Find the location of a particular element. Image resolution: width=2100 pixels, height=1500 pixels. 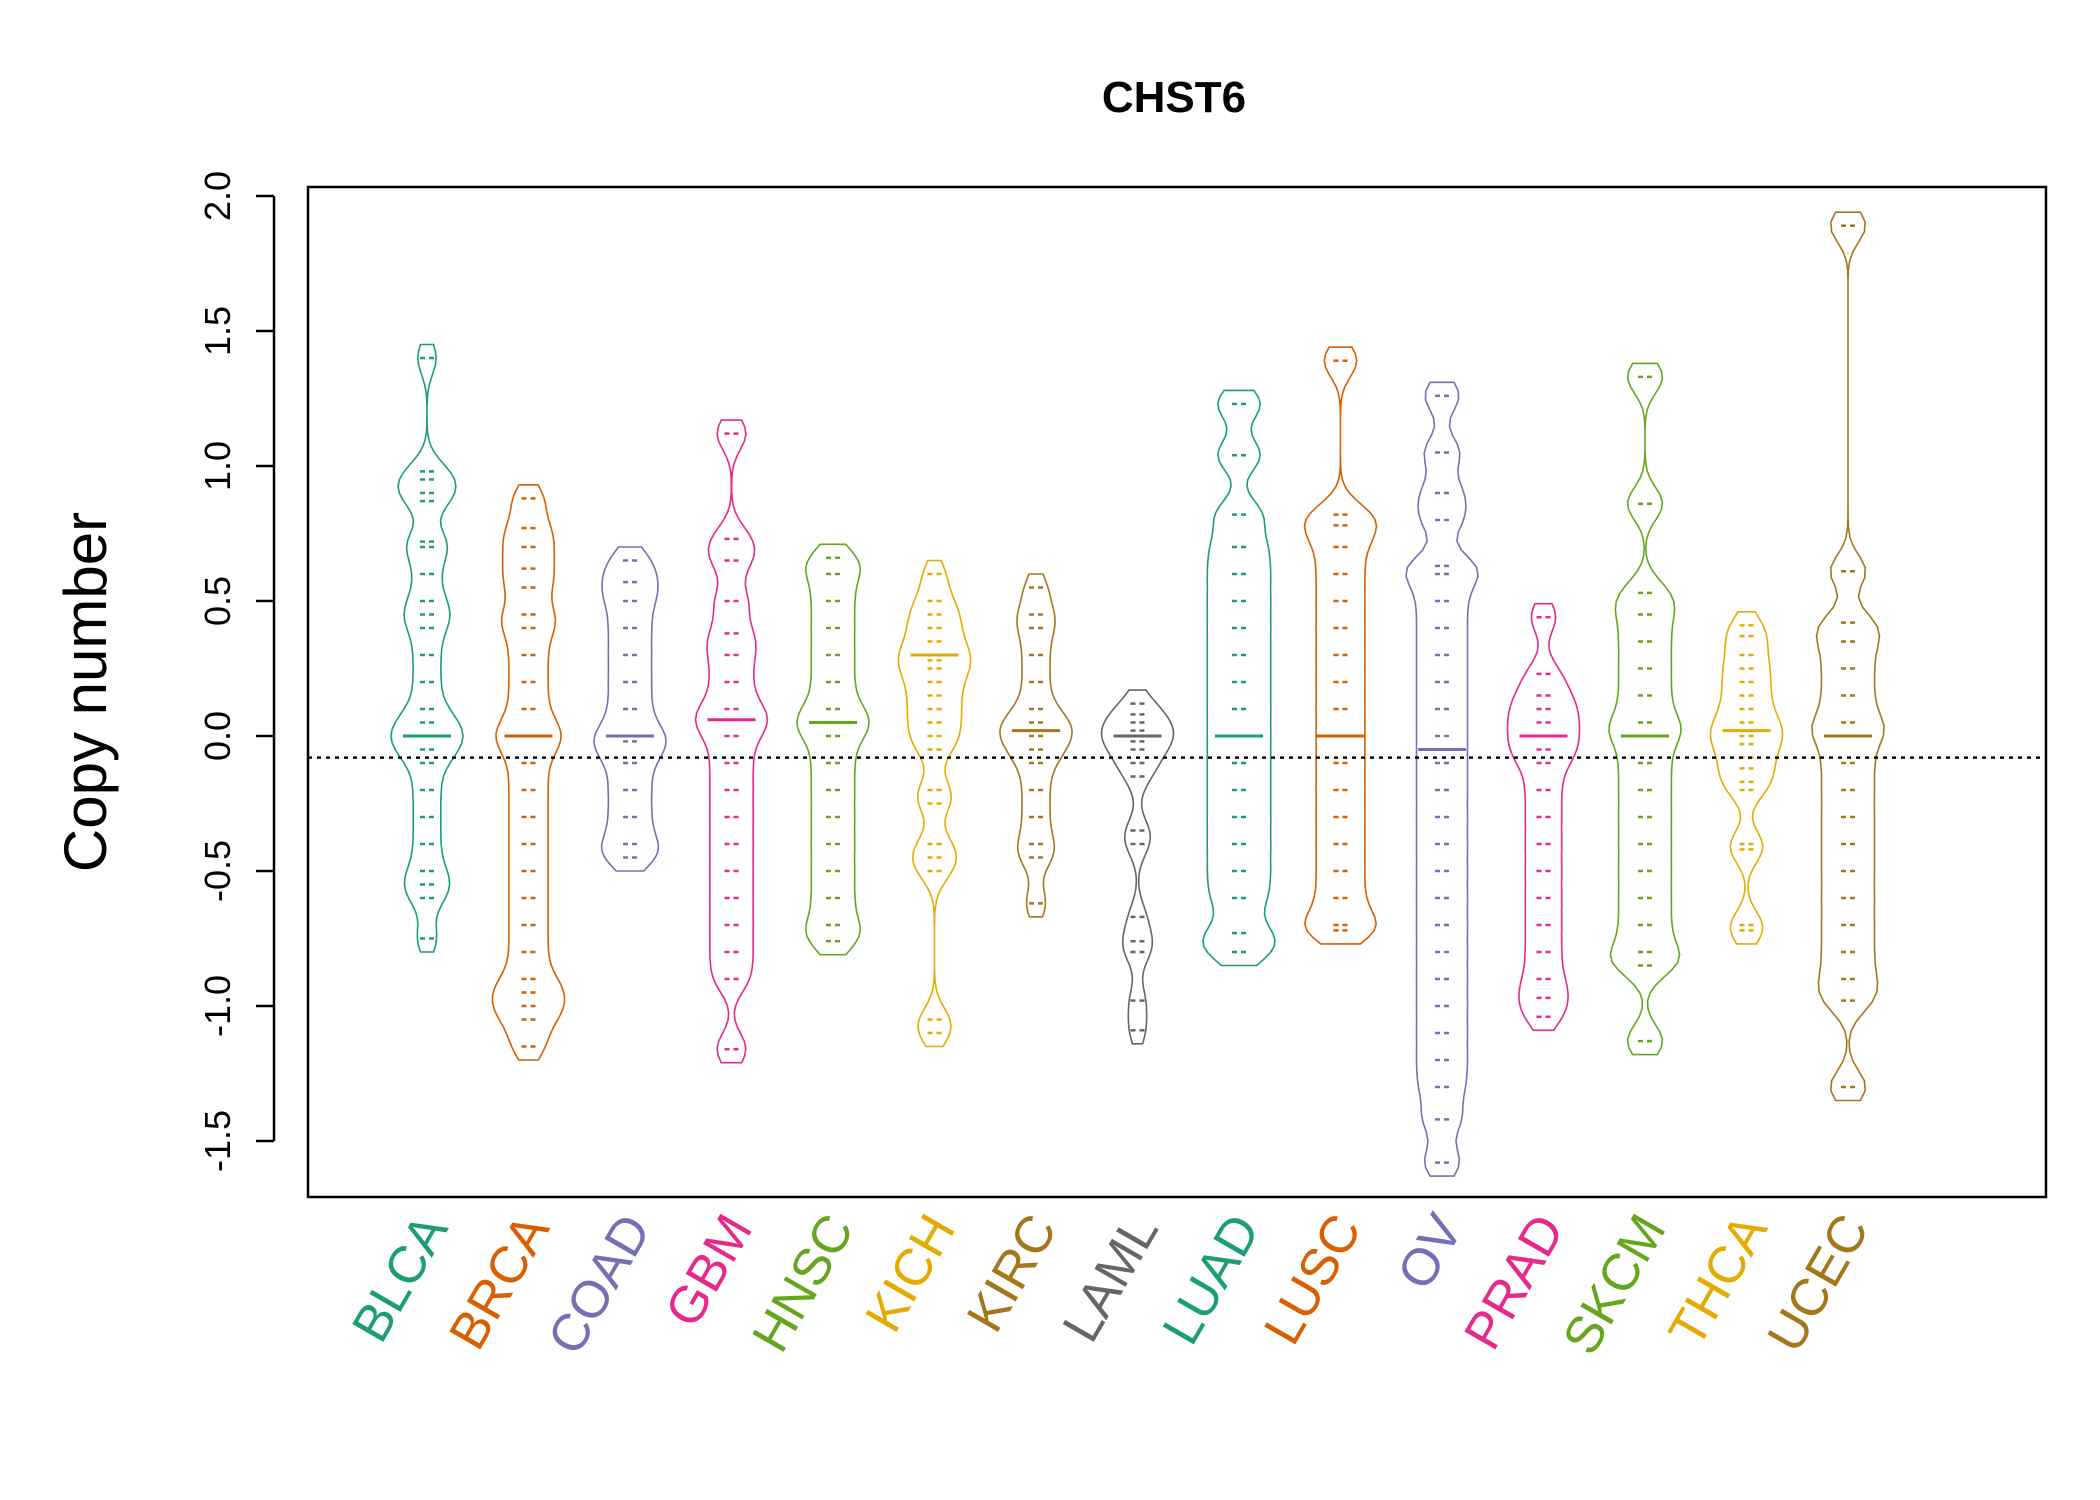

bean-ucec is located at coordinates (1848, 656).